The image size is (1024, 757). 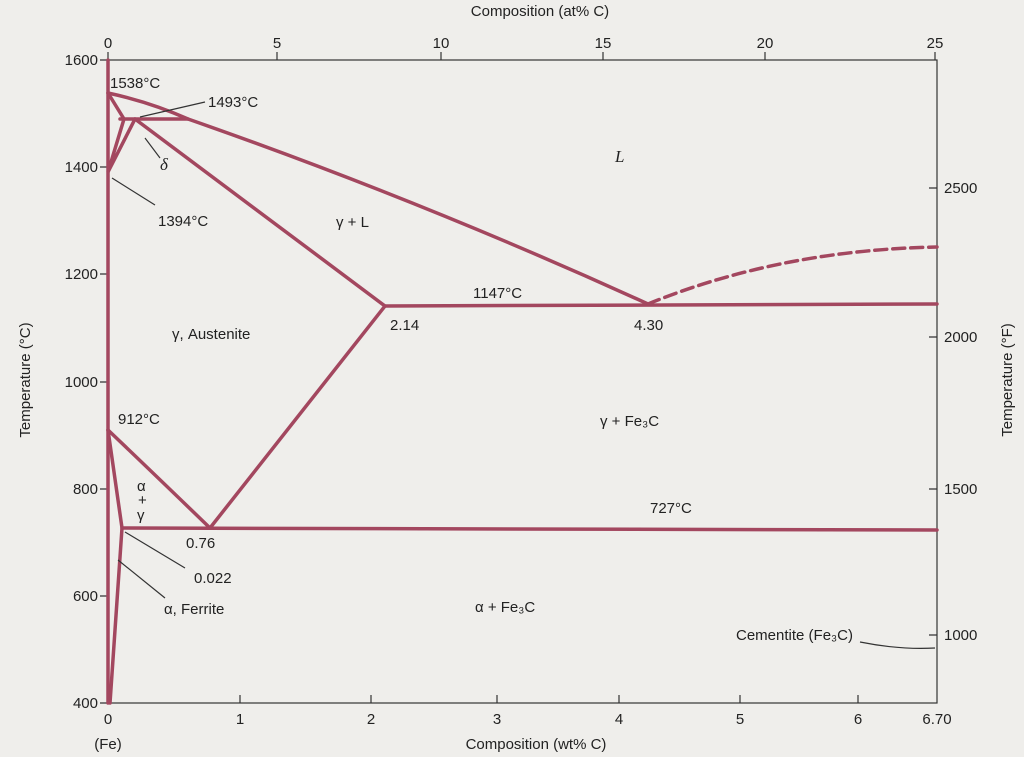 What do you see at coordinates (765, 43) in the screenshot?
I see `top-tick: 20` at bounding box center [765, 43].